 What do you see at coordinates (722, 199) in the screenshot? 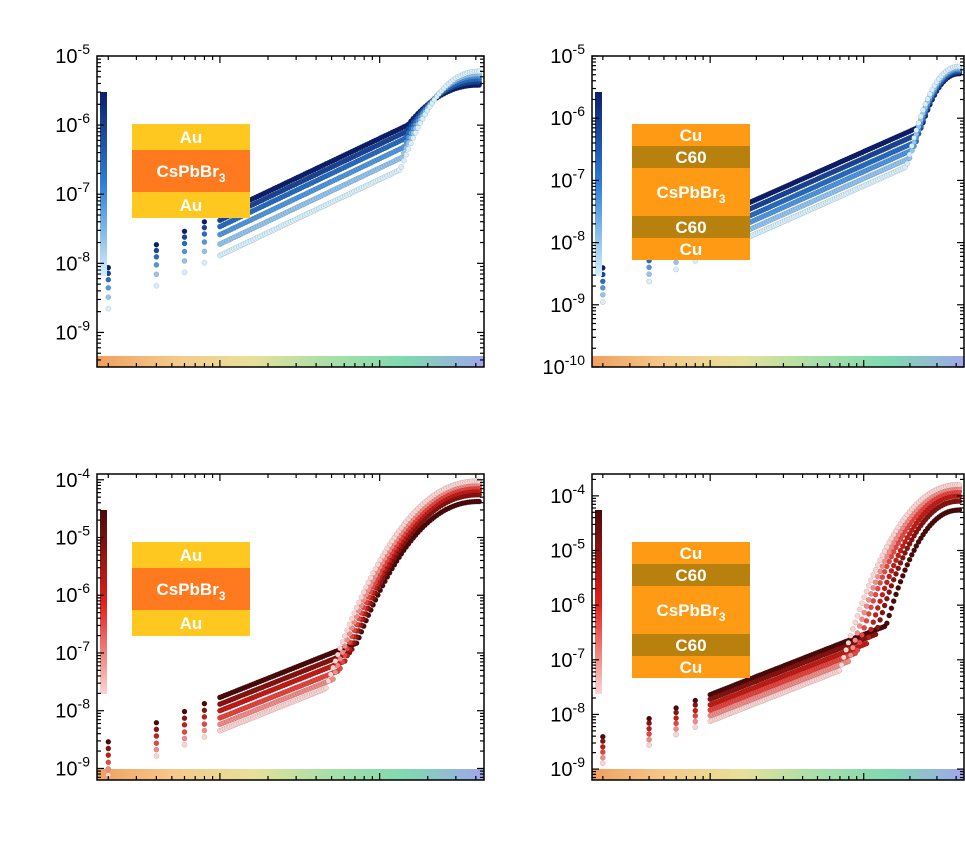
I see `device-layer-subscript: 3` at bounding box center [722, 199].